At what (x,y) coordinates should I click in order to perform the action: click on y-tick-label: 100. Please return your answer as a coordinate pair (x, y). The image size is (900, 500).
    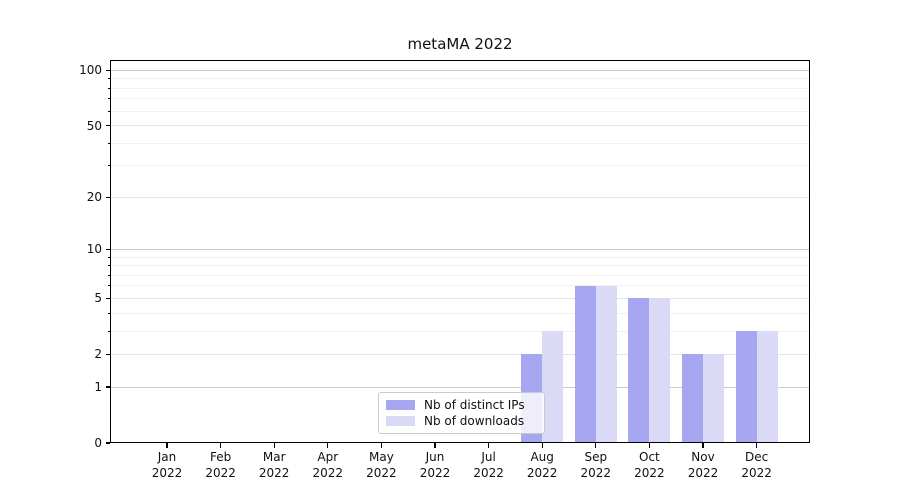
    Looking at the image, I should click on (90, 70).